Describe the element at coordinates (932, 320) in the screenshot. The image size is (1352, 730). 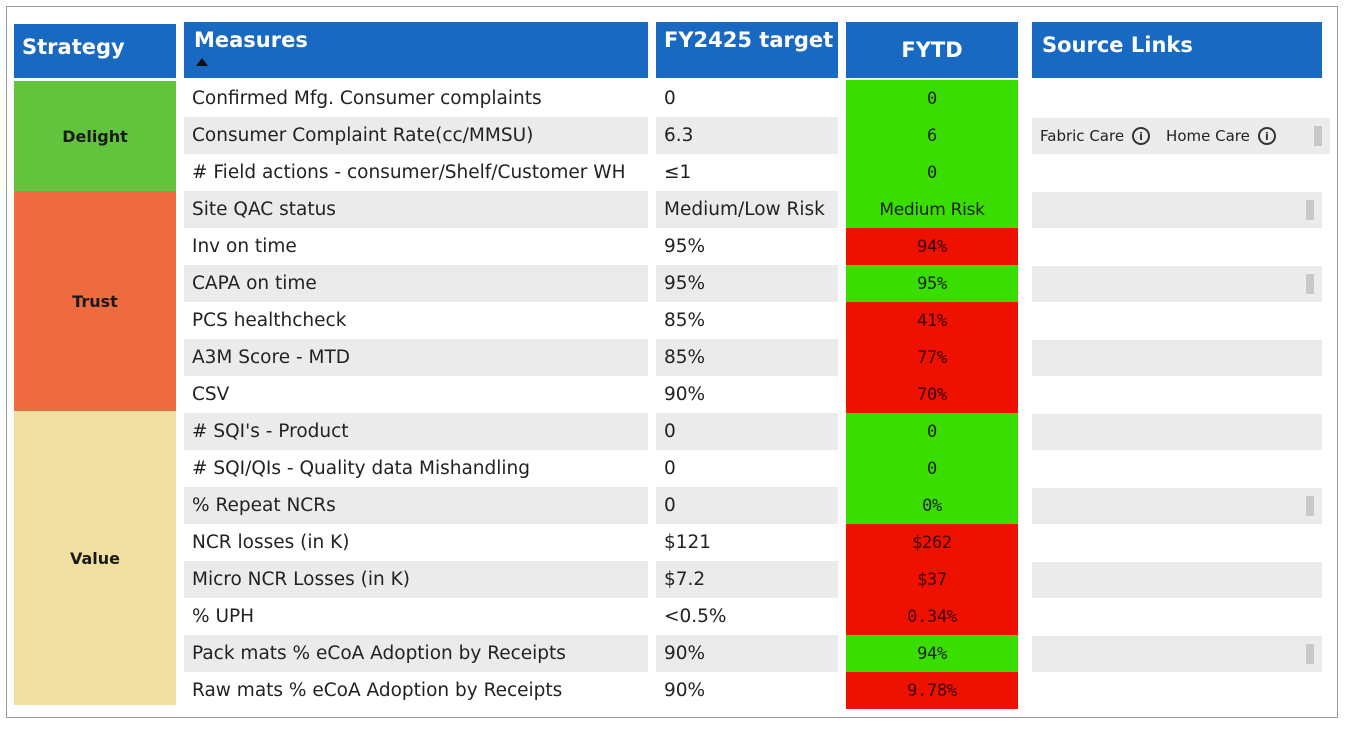
I see `fytd-cell: 41%` at that location.